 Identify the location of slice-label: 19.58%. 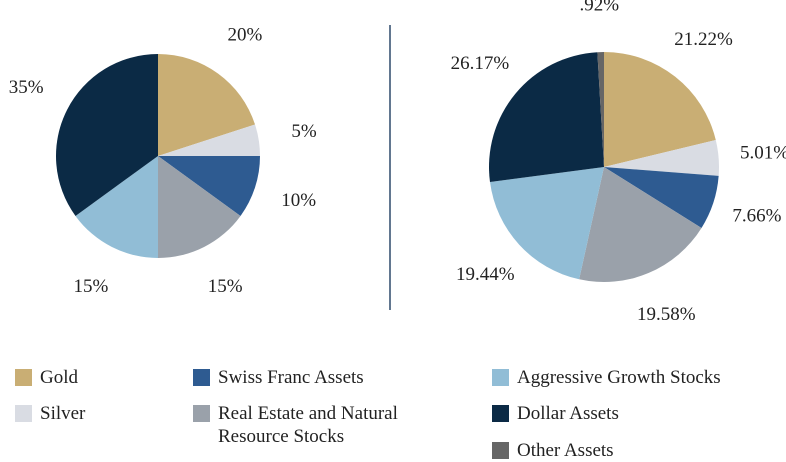
(666, 314).